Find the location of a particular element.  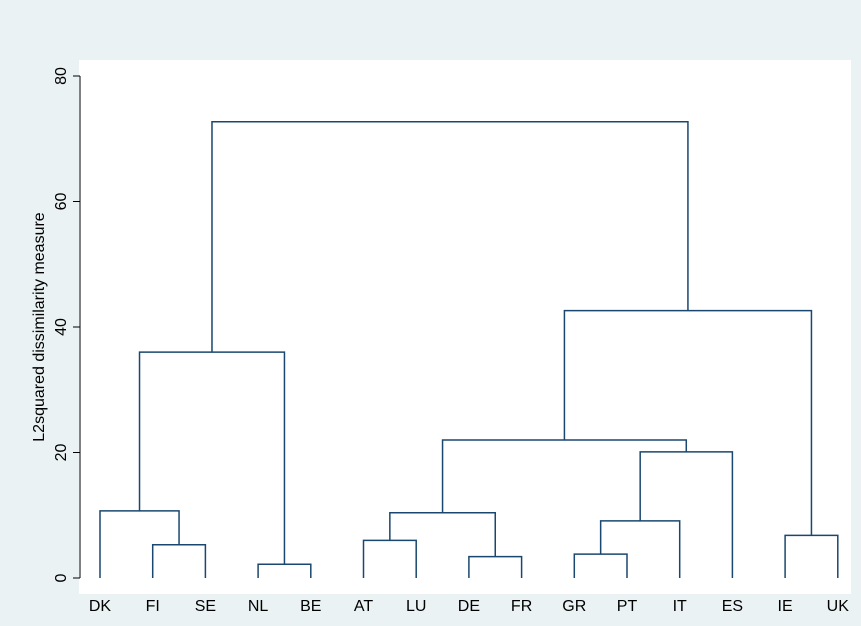

y-tick-label: 20 is located at coordinates (61, 453).